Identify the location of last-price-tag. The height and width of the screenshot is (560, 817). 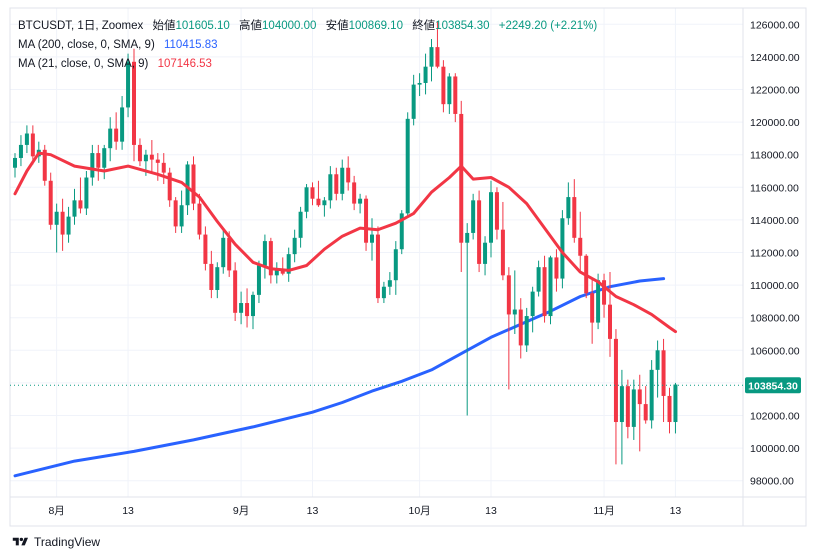
(773, 385).